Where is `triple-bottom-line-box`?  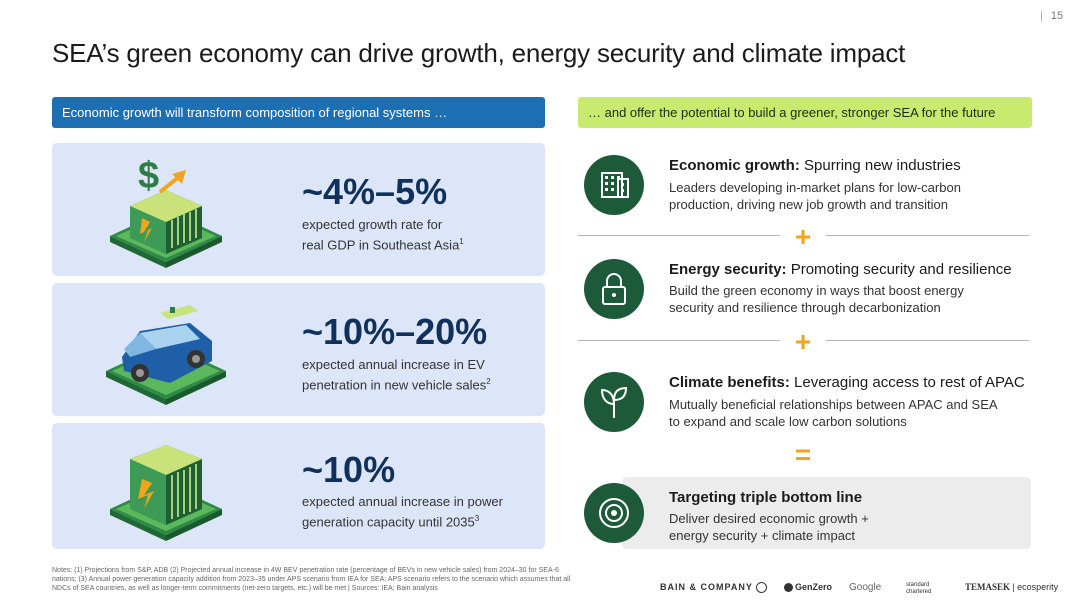 triple-bottom-line-box is located at coordinates (826, 513).